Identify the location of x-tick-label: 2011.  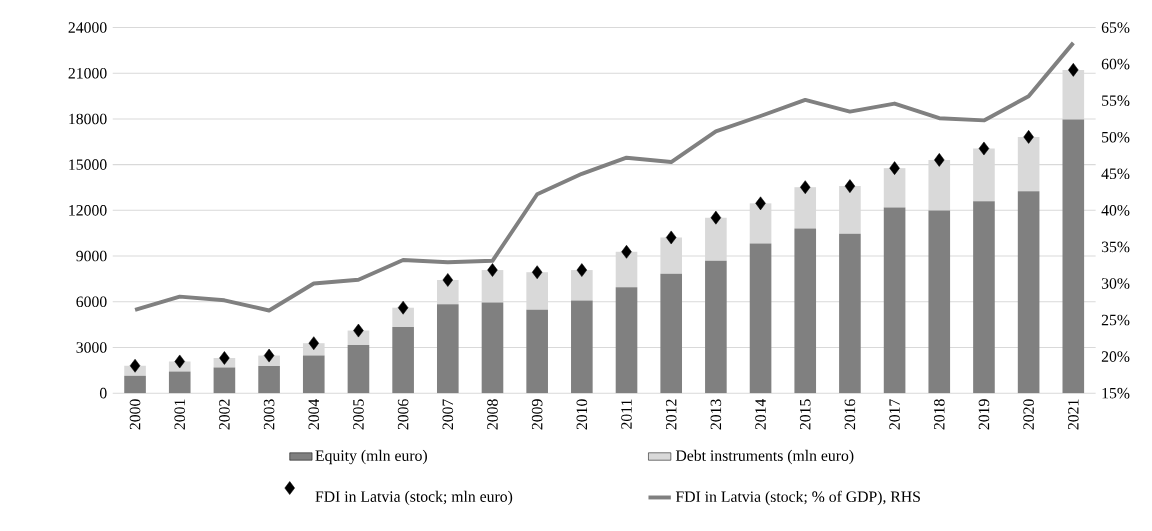
(626, 414).